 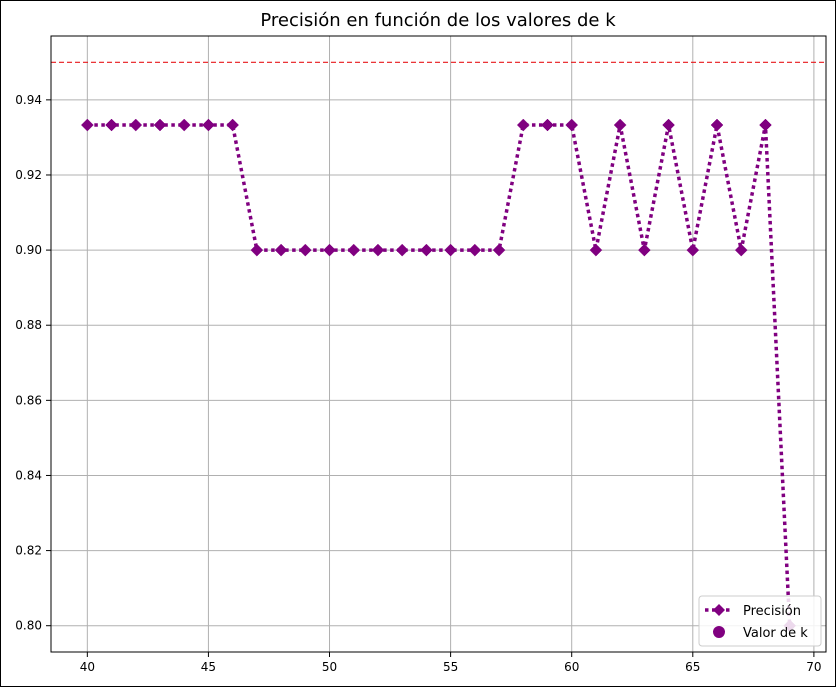 What do you see at coordinates (772, 611) in the screenshot?
I see `legend-label-precision: Precisión` at bounding box center [772, 611].